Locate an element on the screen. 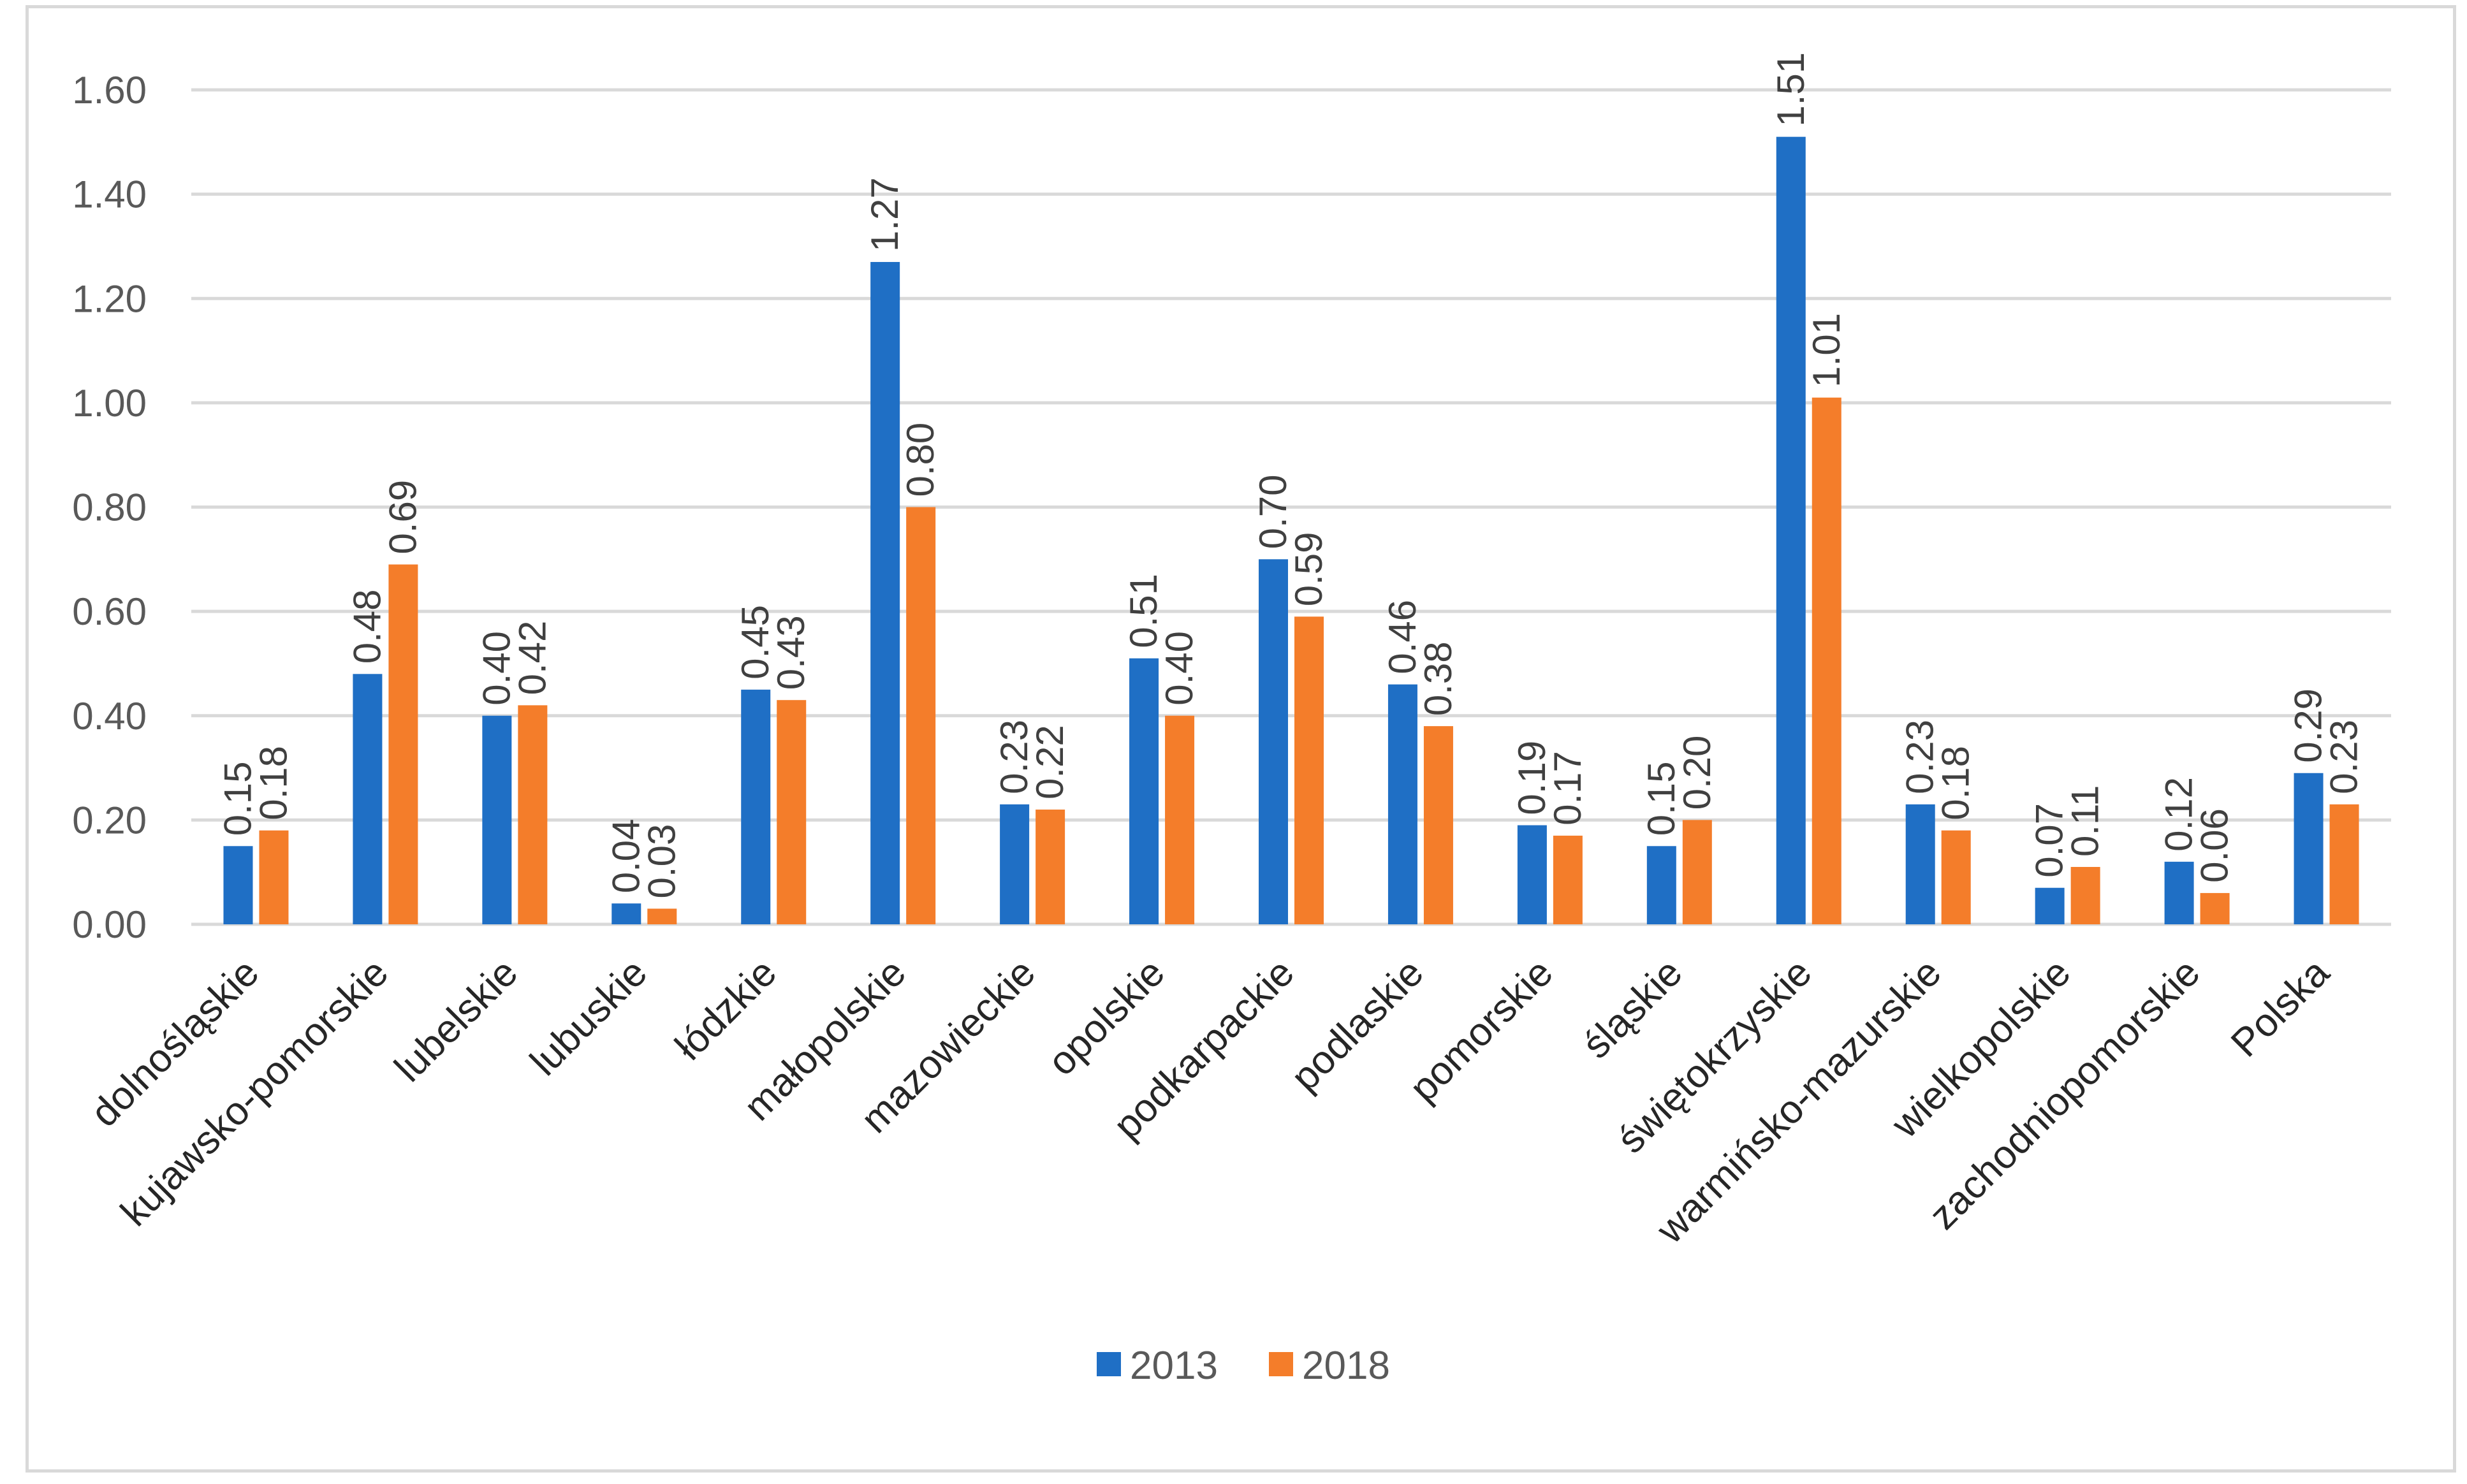 Image resolution: width=2467 pixels, height=1484 pixels. data-label-2013-10: 0.19 is located at coordinates (1532, 778).